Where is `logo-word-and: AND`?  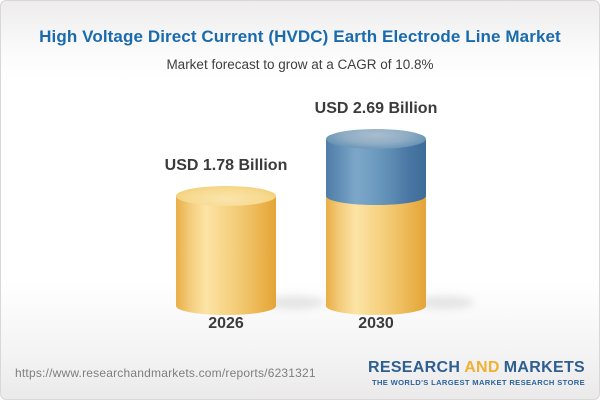 logo-word-and: AND is located at coordinates (482, 368).